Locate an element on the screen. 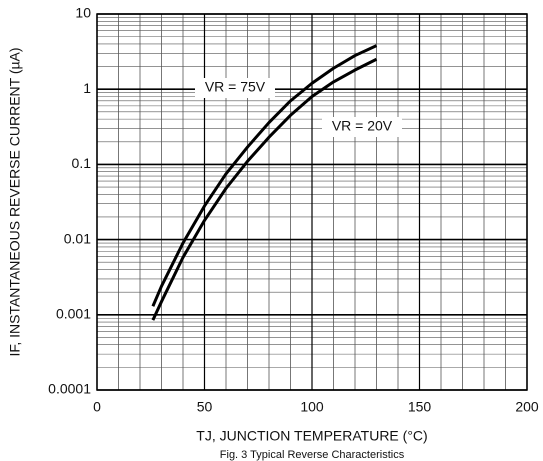  x-tick-label: 0 is located at coordinates (97, 407).